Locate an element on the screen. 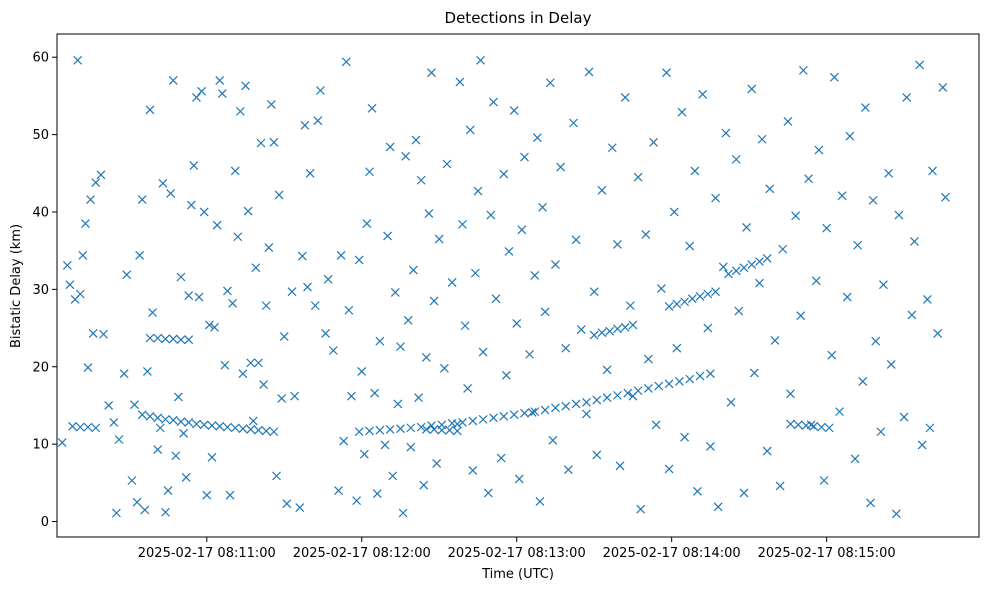 Image resolution: width=989 pixels, height=590 pixels. x-tick-label: 2025-02-17 08:11:00 is located at coordinates (207, 553).